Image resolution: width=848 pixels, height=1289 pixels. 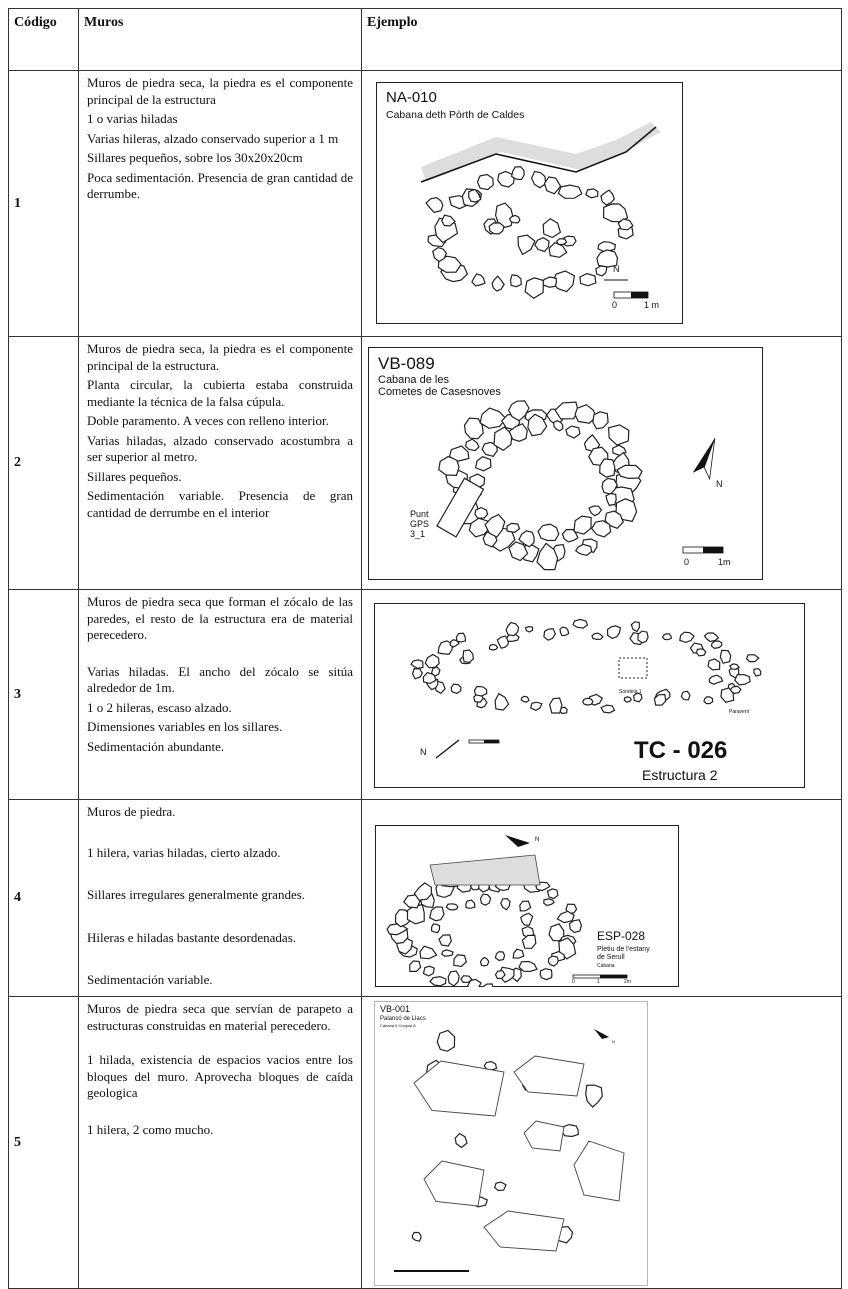 I want to click on figure-label: Cabana deth Pòrth de Caldes, so click(x=455, y=115).